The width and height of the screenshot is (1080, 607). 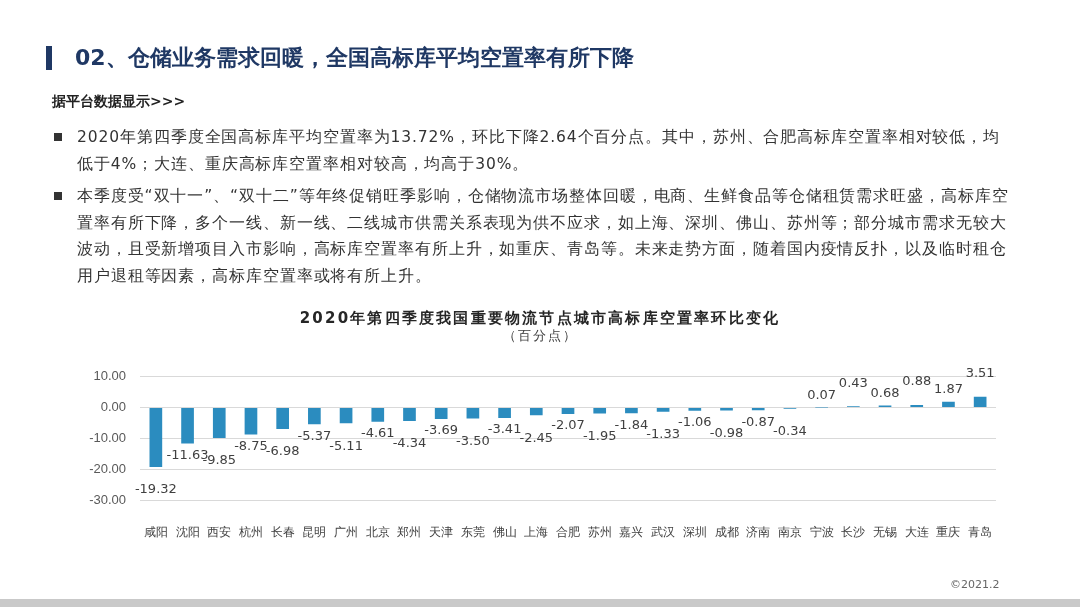 What do you see at coordinates (472, 531) in the screenshot?
I see `x-tick-label: 东莞` at bounding box center [472, 531].